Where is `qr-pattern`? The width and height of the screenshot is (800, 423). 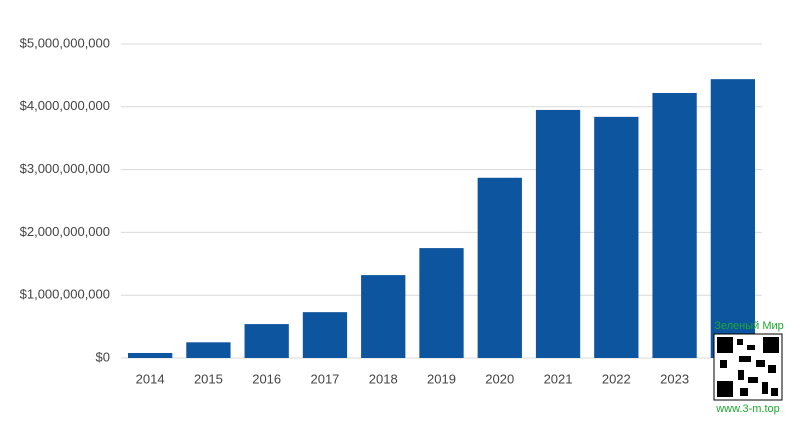 qr-pattern is located at coordinates (748, 367).